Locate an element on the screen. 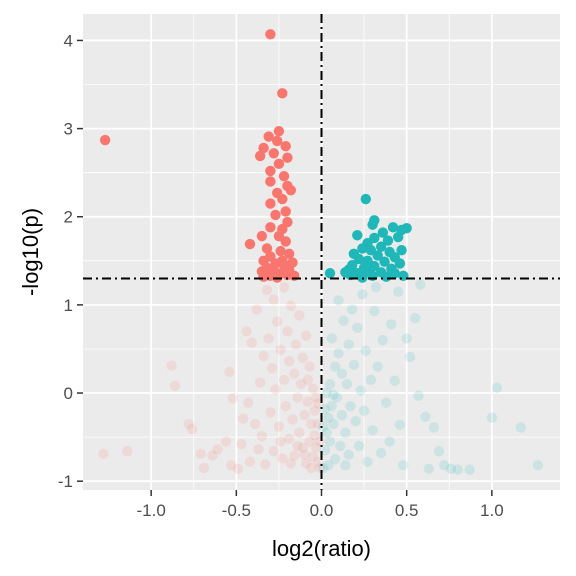 Image resolution: width=576 pixels, height=576 pixels. x-axis-ticks: -1.0 -0.5 0.0 0.5 1.0 is located at coordinates (320, 505).